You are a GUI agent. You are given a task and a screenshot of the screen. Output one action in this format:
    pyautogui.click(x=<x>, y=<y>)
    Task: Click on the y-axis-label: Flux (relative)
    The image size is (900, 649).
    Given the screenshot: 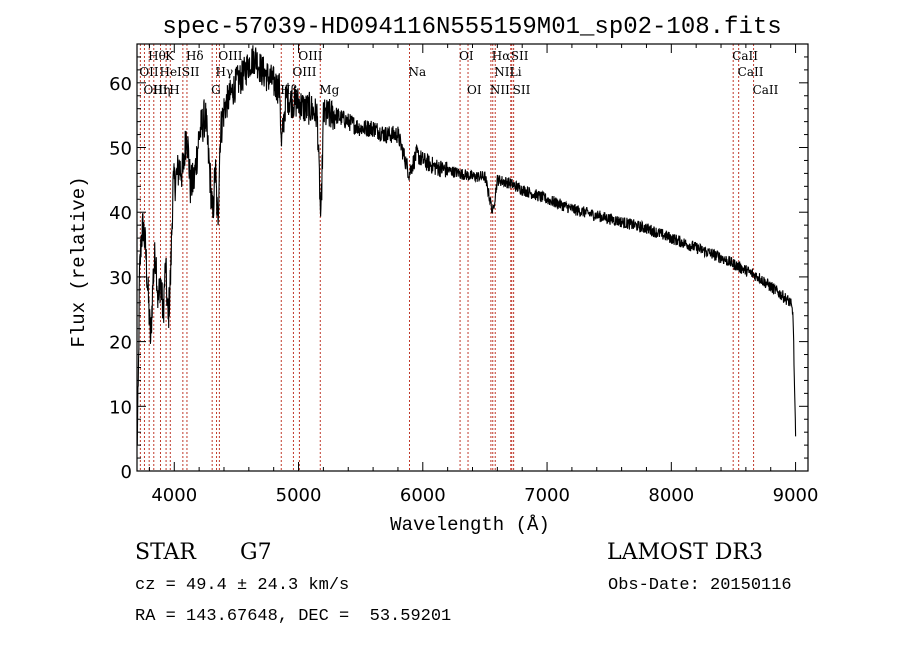 What is the action you would take?
    pyautogui.click(x=79, y=261)
    